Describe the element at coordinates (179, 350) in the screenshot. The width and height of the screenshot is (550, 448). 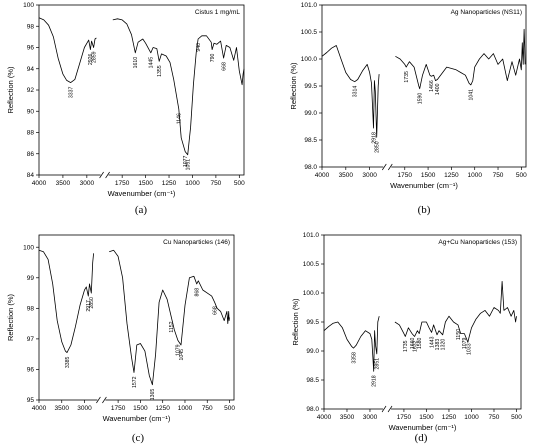
I see `peak-label: 1079` at that location.